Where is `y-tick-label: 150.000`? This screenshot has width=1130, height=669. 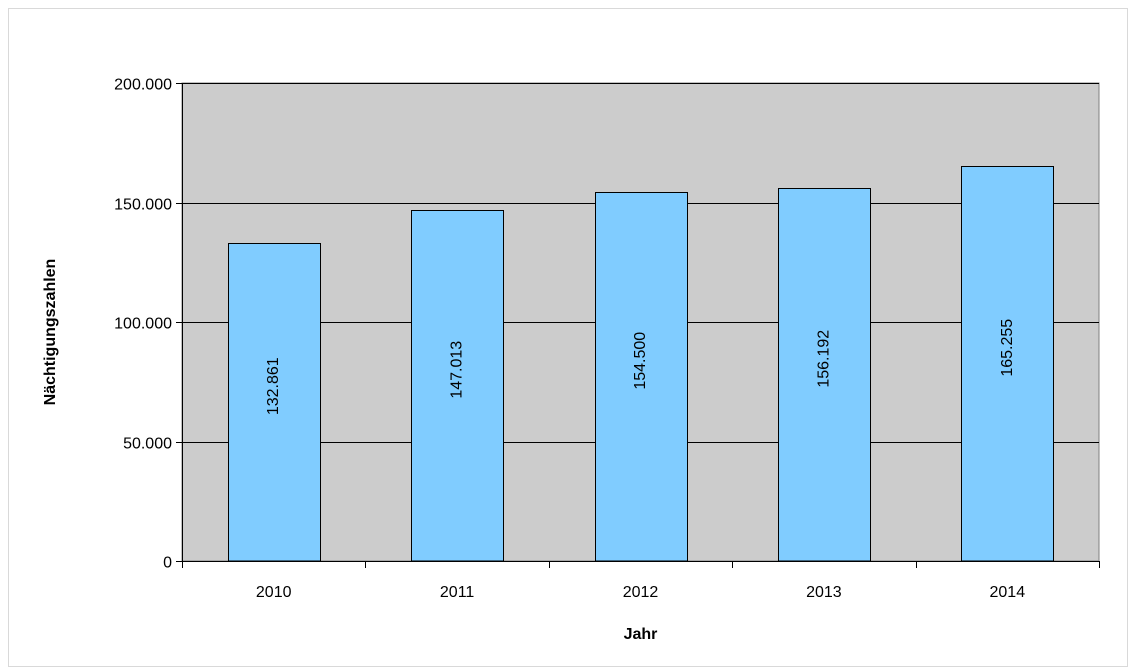 y-tick-label: 150.000 is located at coordinates (143, 205).